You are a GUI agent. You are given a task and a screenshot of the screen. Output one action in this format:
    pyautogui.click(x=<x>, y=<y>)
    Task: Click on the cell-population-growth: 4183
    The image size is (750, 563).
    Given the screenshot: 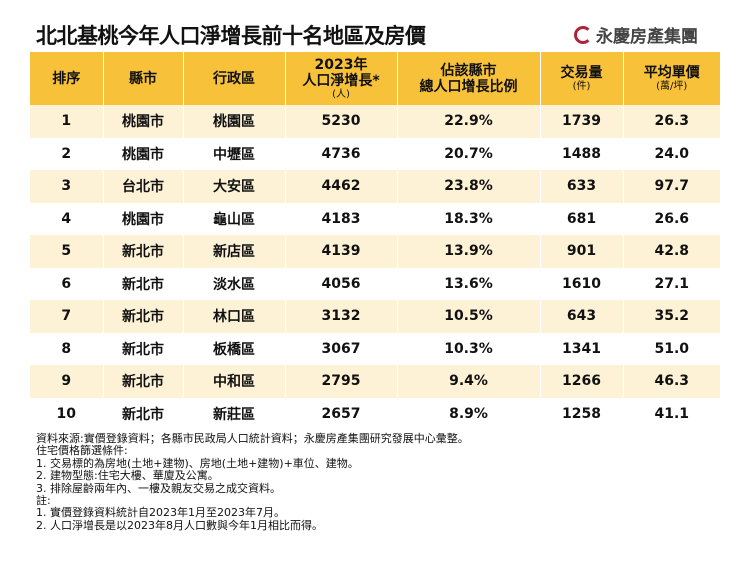 What is the action you would take?
    pyautogui.click(x=340, y=218)
    